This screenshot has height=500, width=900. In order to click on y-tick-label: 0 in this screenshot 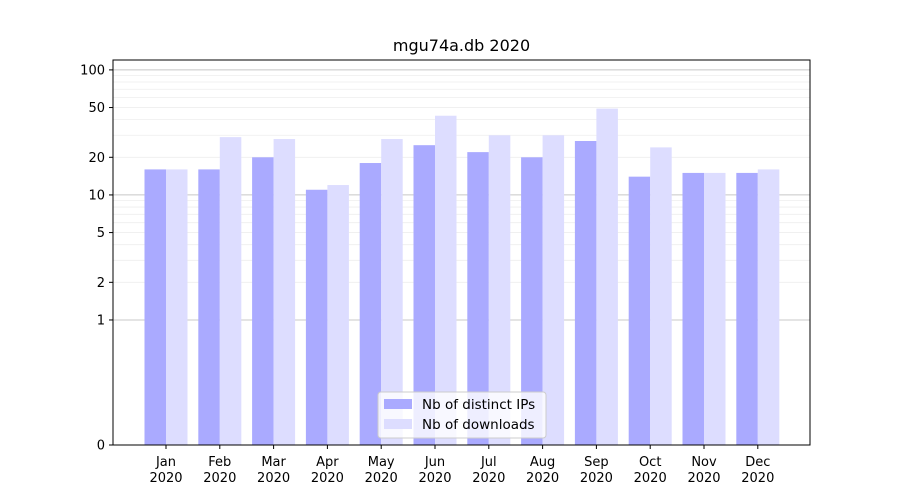, I will do `click(101, 446)`.